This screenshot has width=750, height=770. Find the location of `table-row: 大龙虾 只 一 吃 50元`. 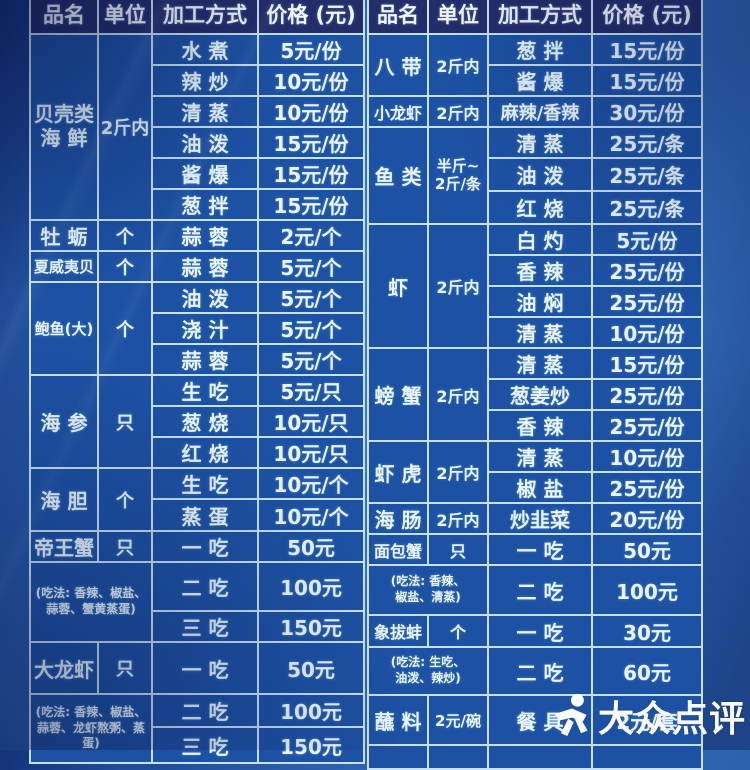

table-row: 大龙虾 只 一 吃 50元 is located at coordinates (197, 668).